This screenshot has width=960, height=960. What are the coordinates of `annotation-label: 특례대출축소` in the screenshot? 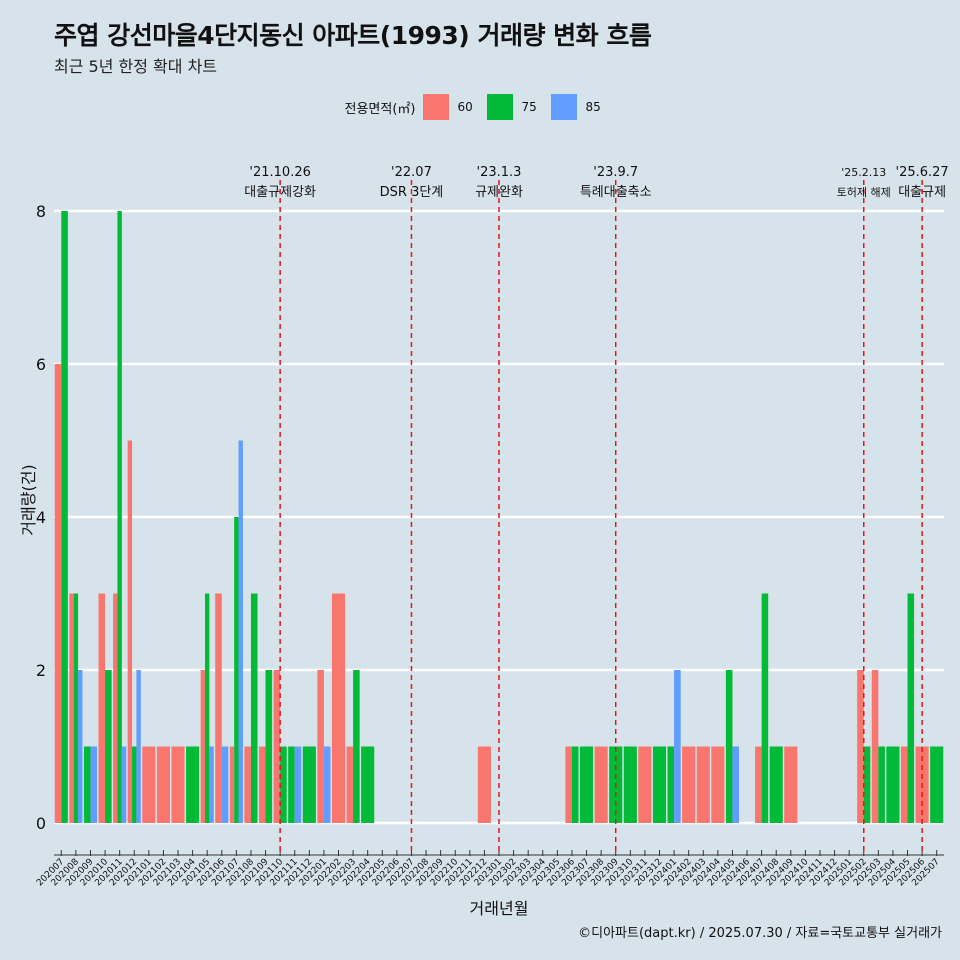 It's located at (616, 192).